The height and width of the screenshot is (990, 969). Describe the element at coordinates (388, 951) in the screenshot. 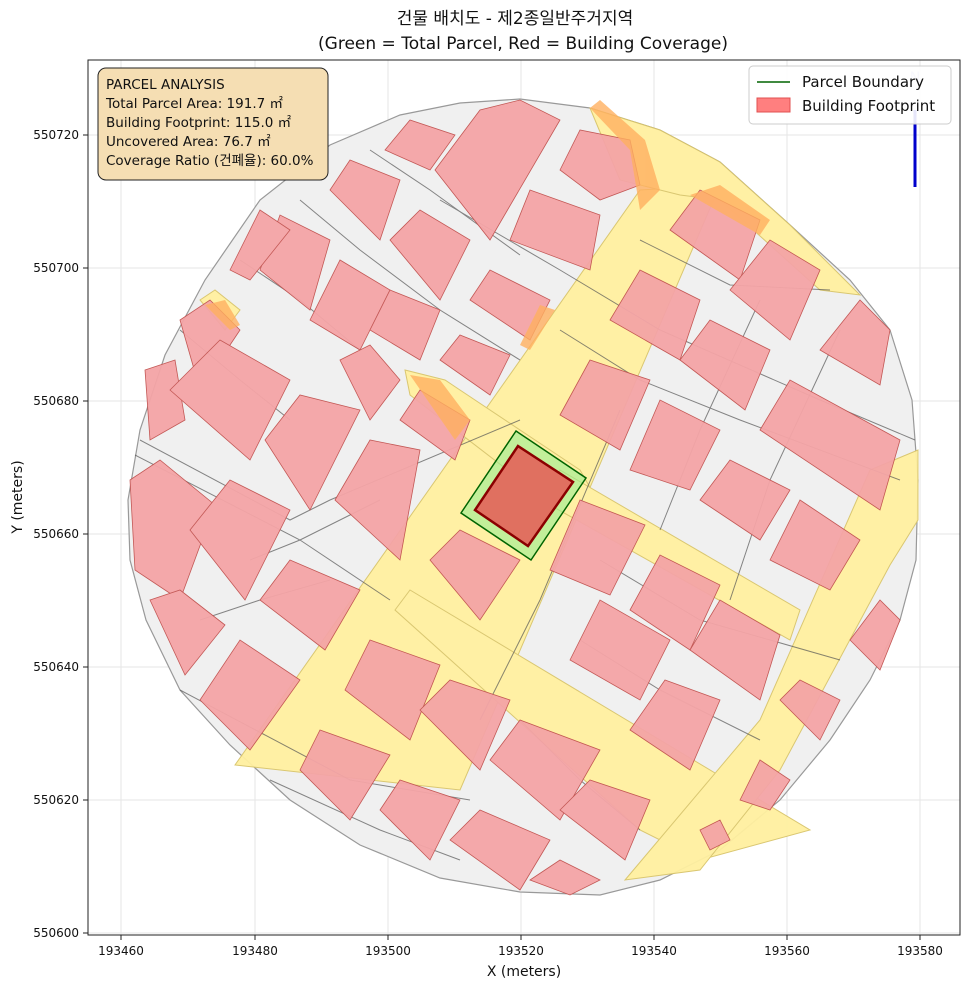

I see `x-tick-label: 193500` at that location.